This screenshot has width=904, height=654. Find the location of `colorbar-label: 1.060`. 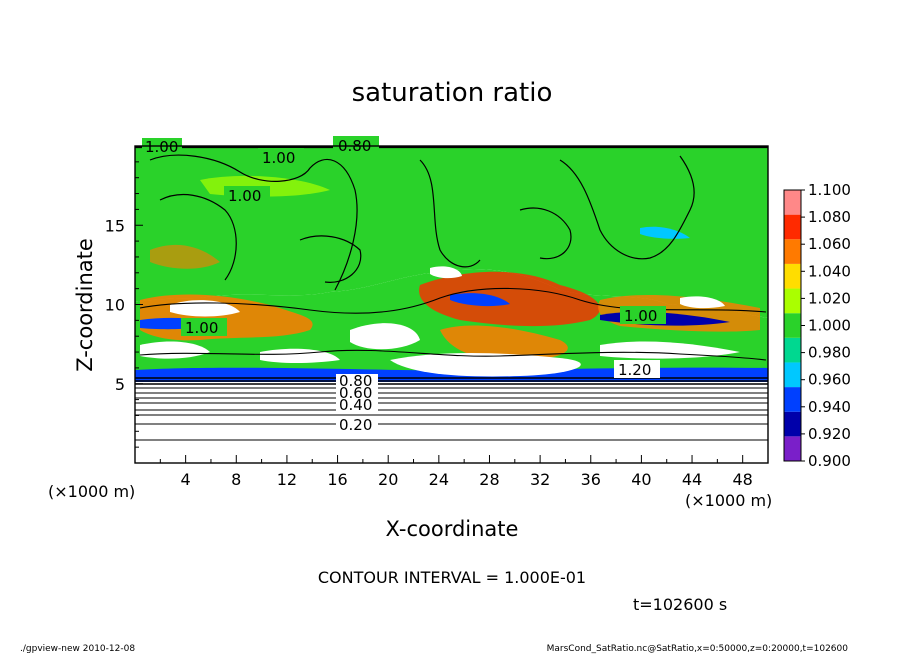

colorbar-label: 1.060 is located at coordinates (829, 244).